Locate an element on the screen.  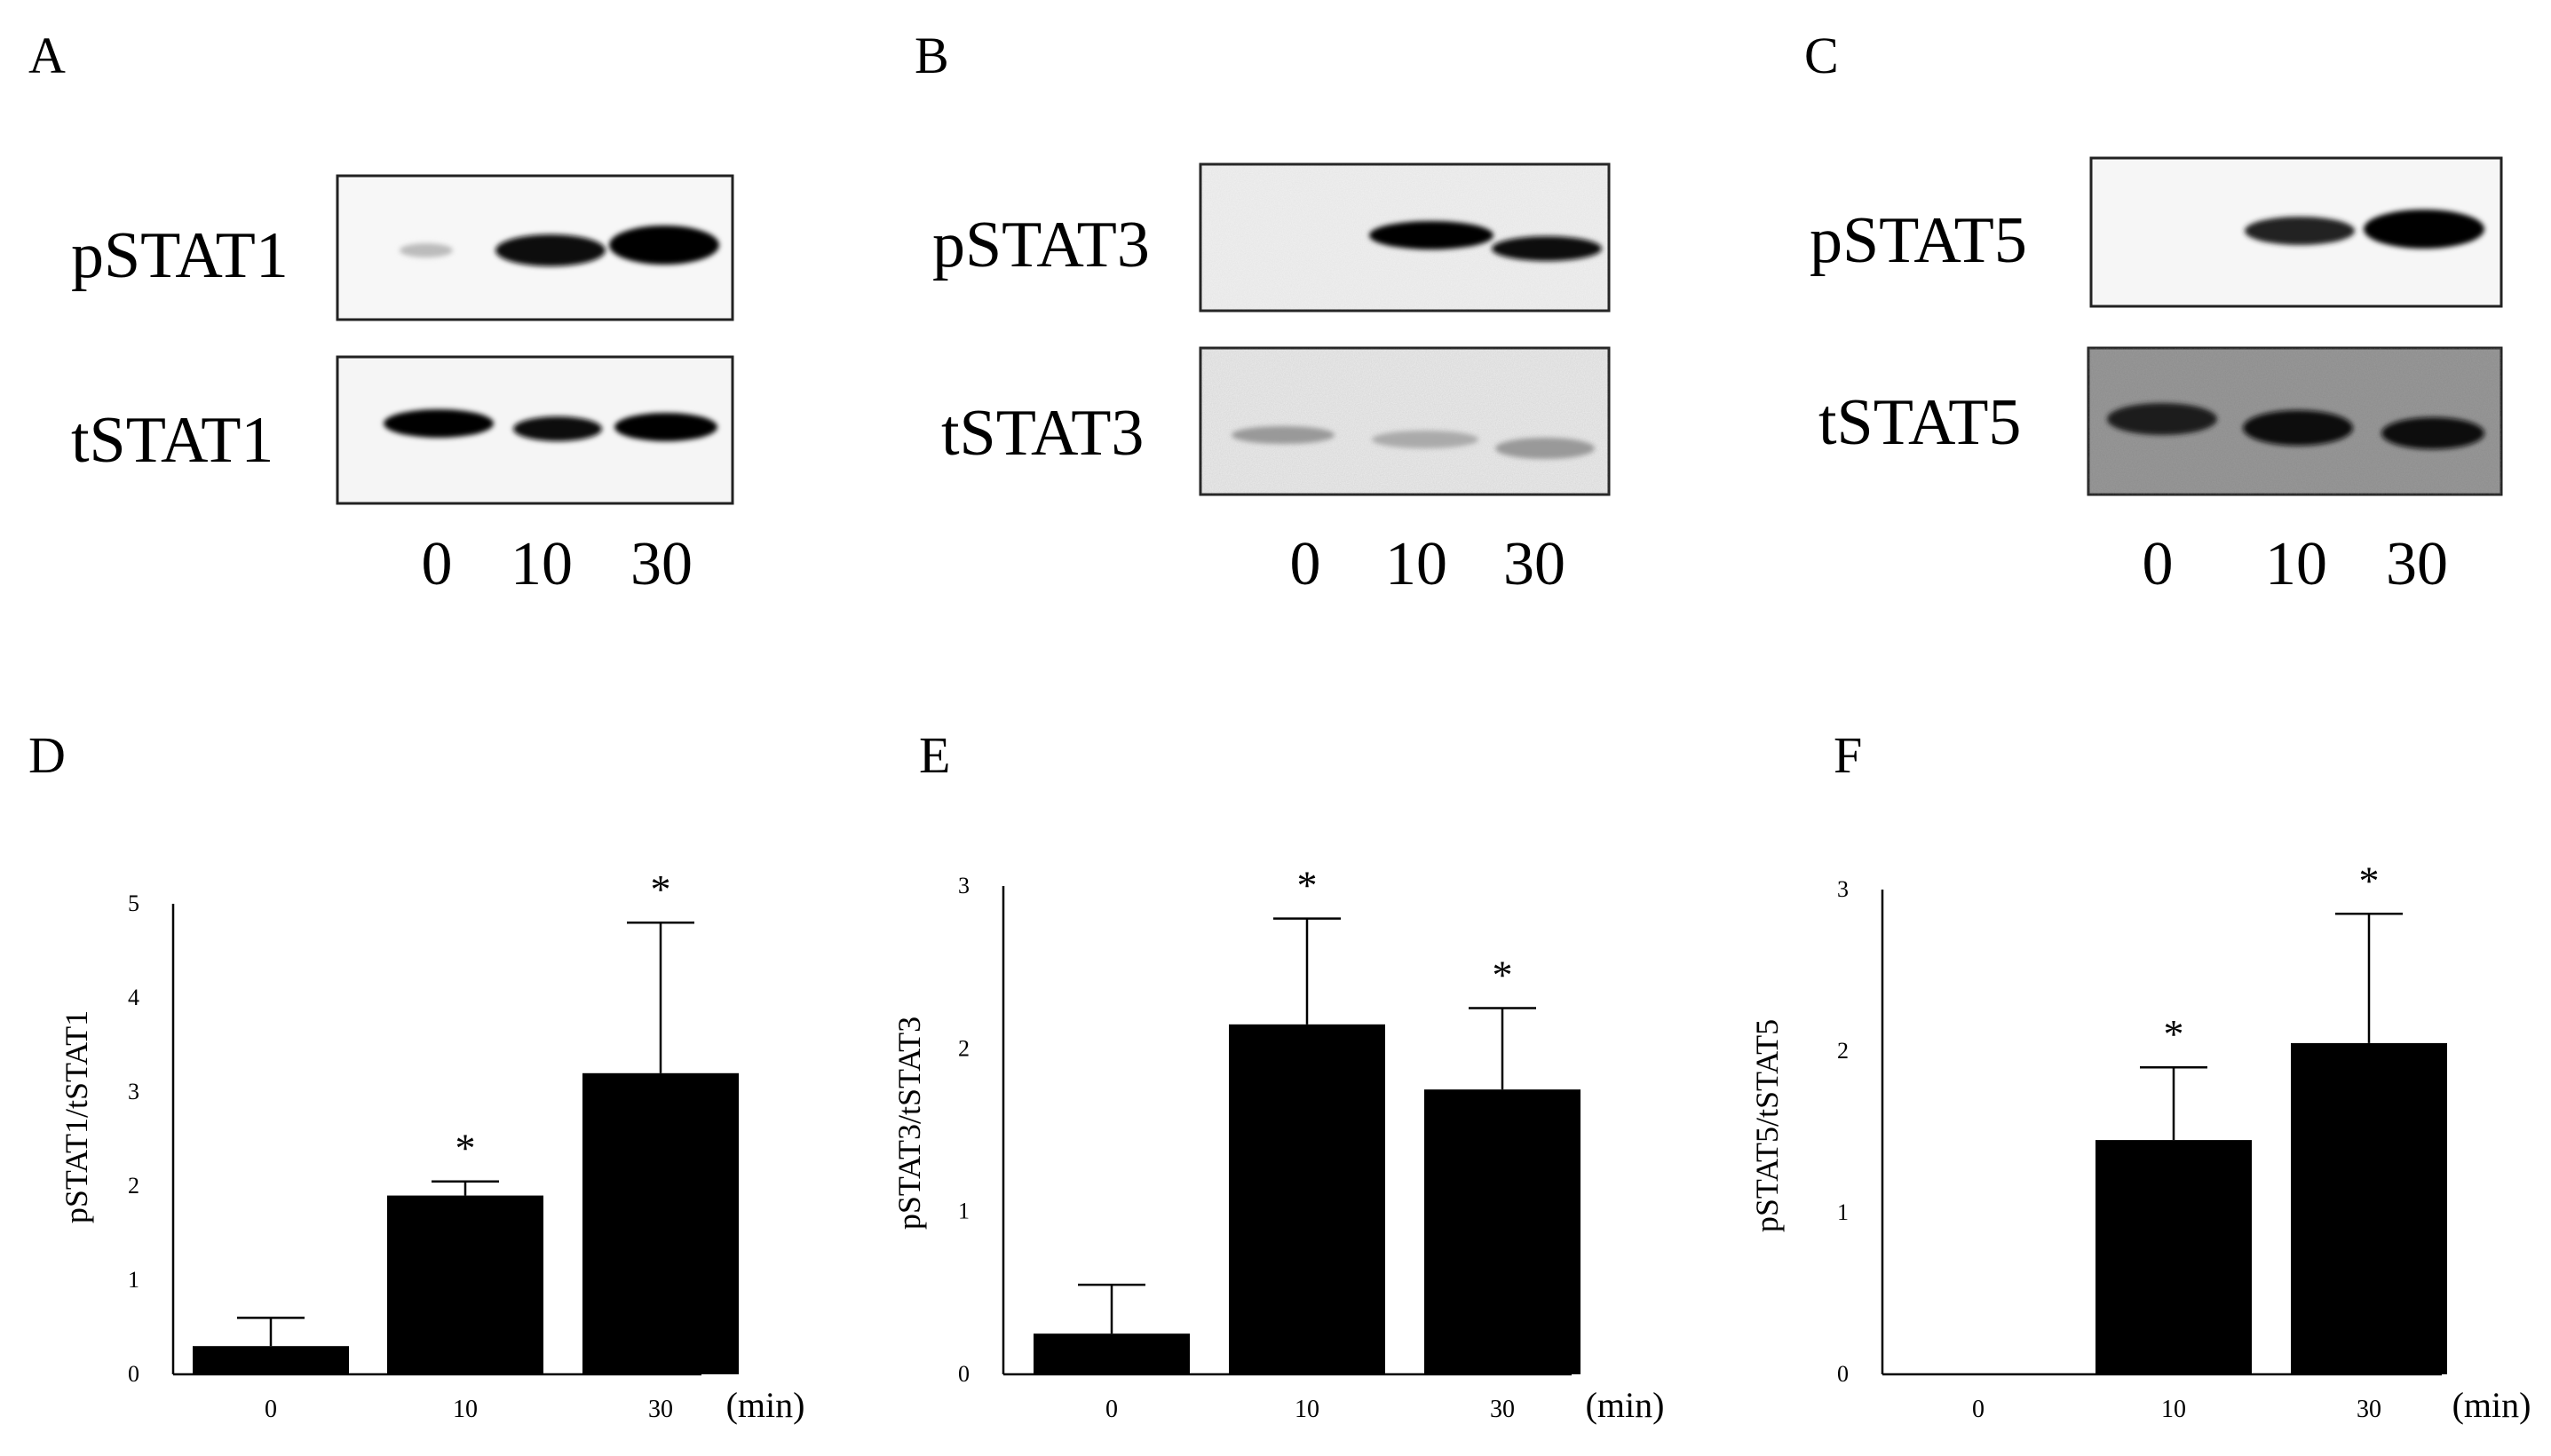
panel-b: B pSTAT3 tSTAT3 0 10 30 is located at coordinates (1263, 312).